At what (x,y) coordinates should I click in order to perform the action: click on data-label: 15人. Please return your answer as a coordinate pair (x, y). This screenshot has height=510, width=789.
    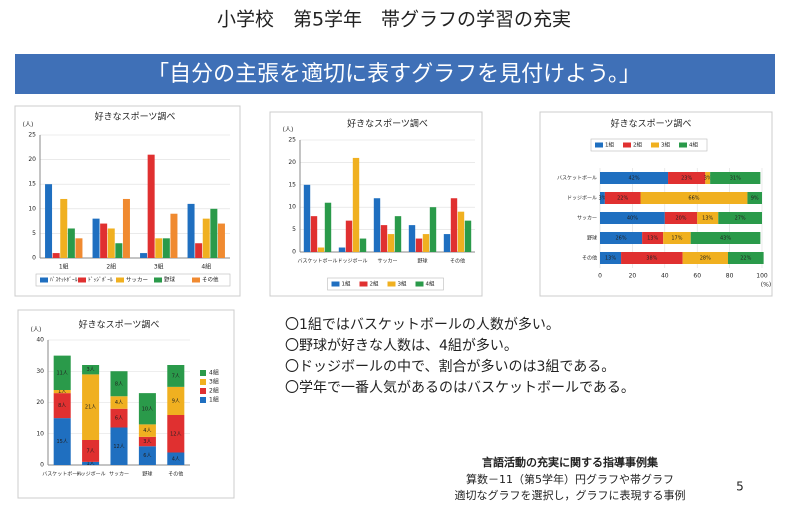
    Looking at the image, I should click on (62, 442).